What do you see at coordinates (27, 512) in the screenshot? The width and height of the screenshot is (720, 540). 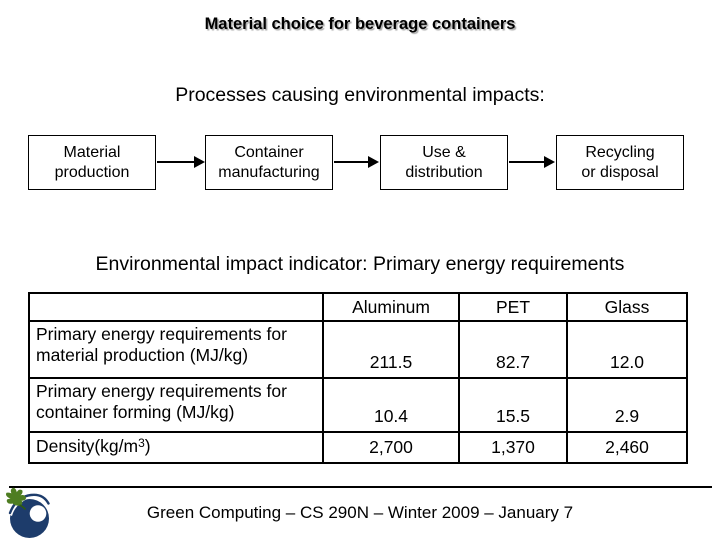 I see `leaf-water-globe-logo-icon` at bounding box center [27, 512].